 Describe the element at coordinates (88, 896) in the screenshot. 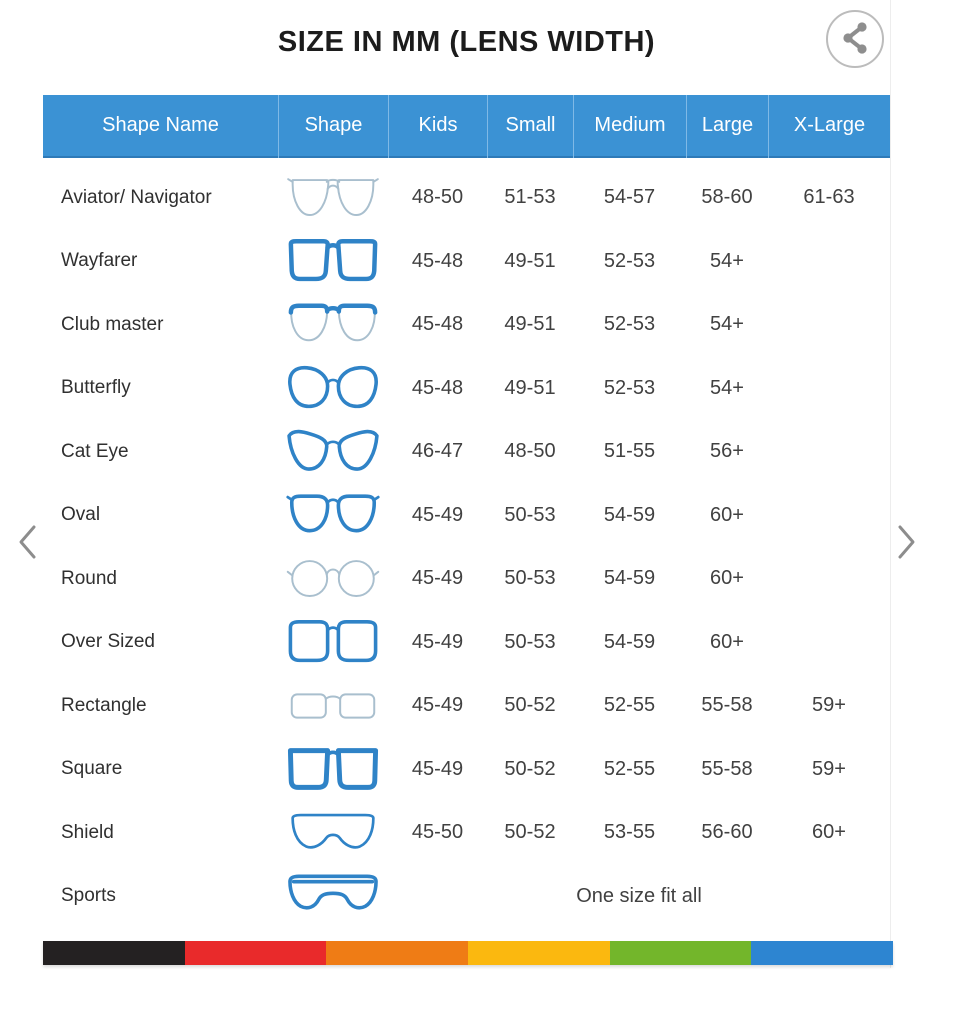

I see `shape-name: Sports` at that location.